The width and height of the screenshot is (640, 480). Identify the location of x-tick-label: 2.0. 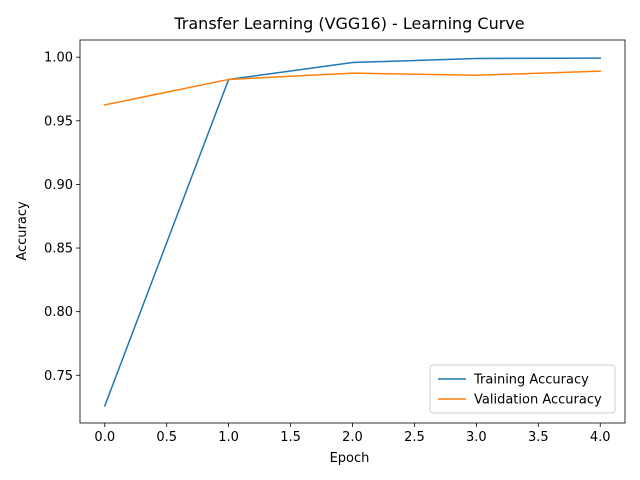
(352, 437).